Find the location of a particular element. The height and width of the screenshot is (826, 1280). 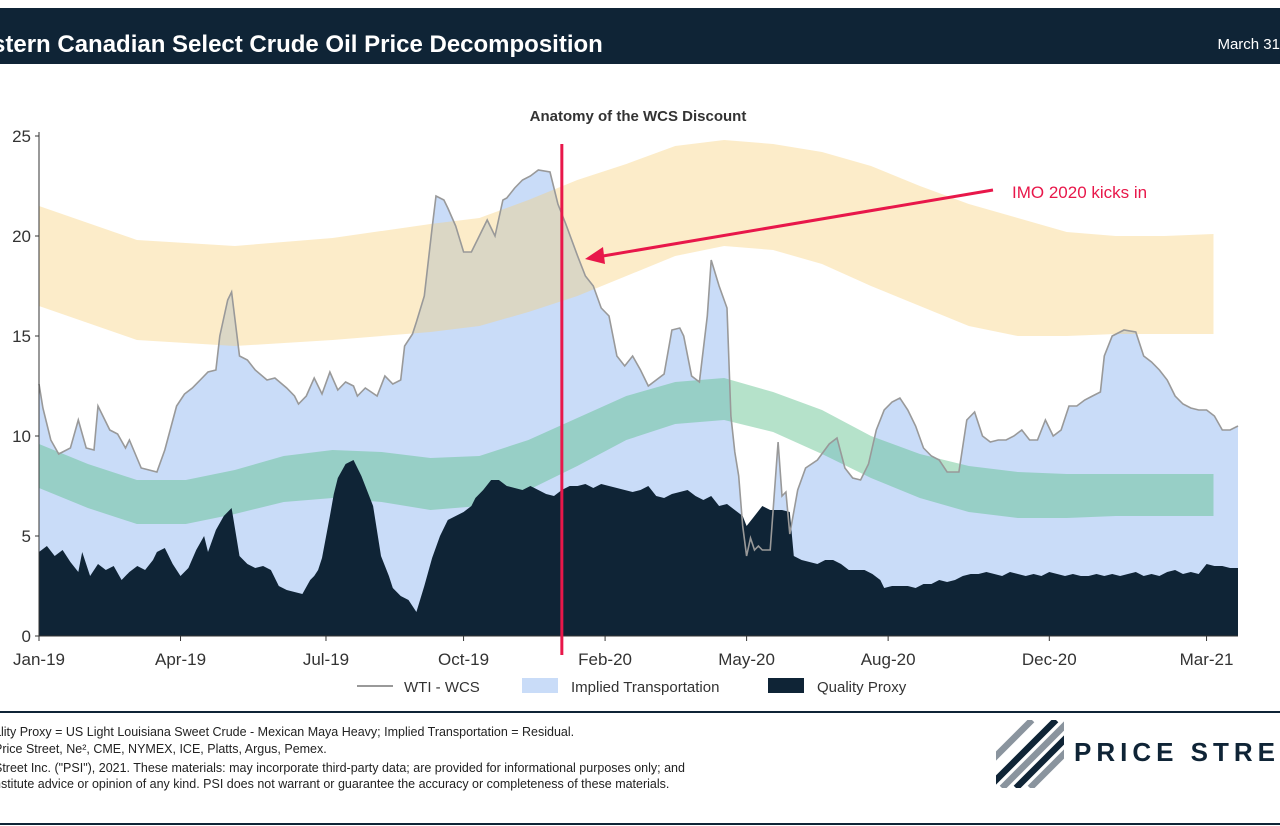

annotation-arrowhead is located at coordinates (595, 255).